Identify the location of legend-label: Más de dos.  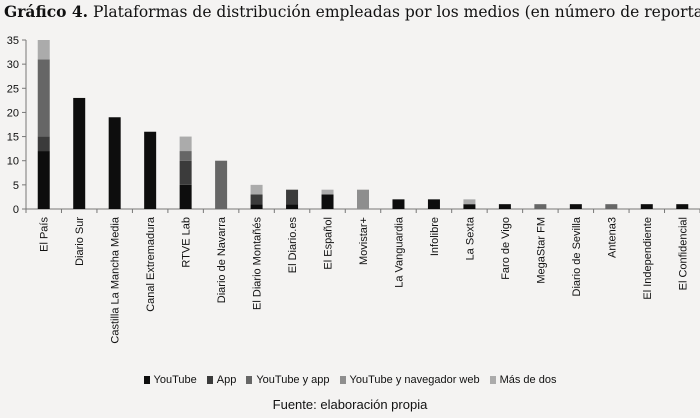
(528, 380).